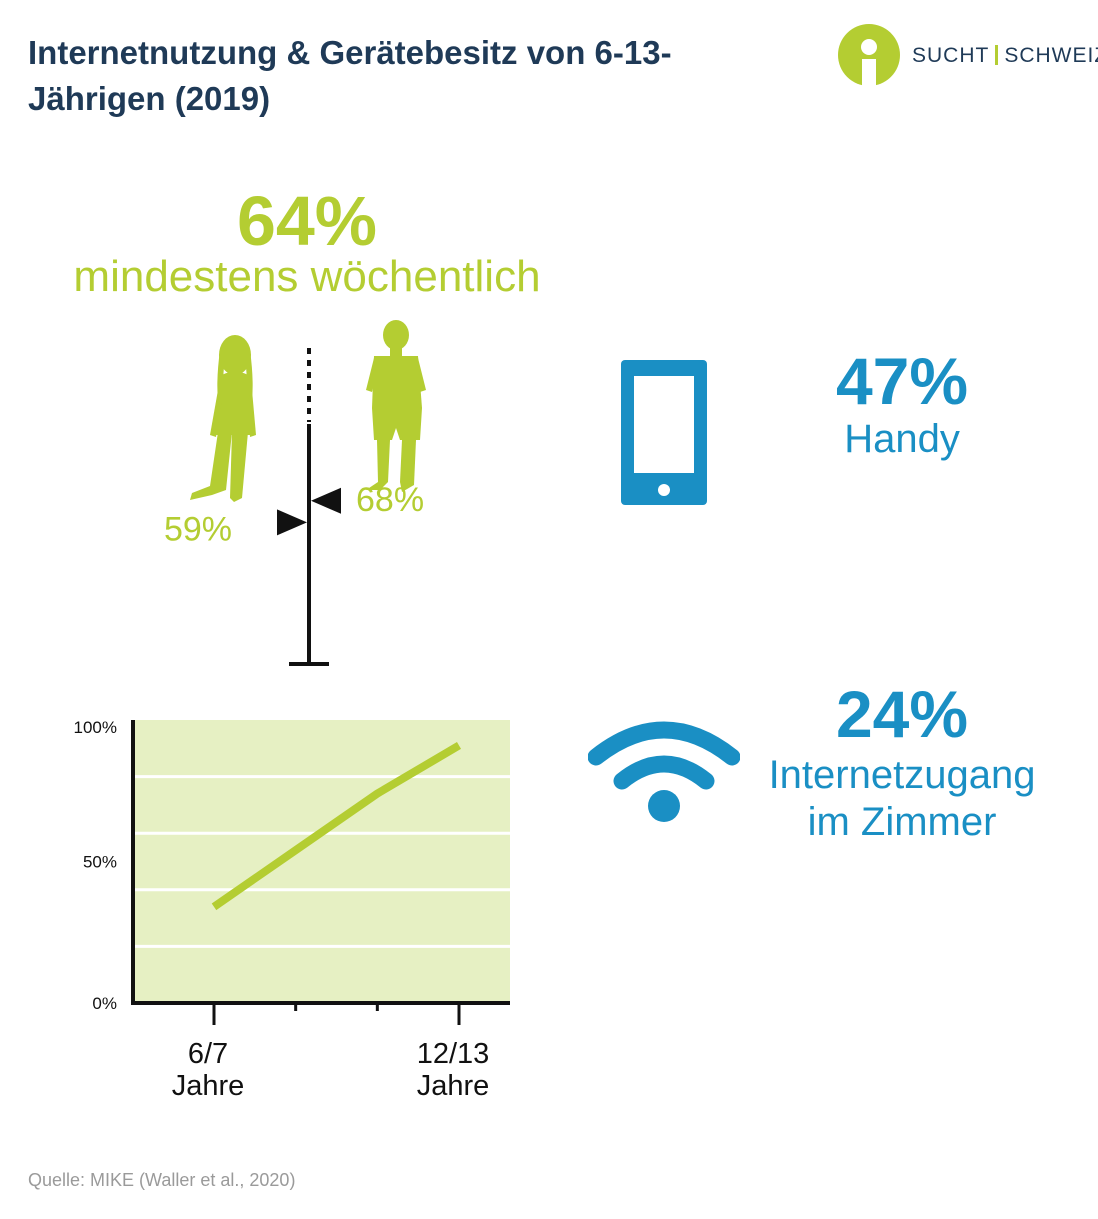 This screenshot has height=1219, width=1098. I want to click on y-tick-label: 100%, so click(95, 727).